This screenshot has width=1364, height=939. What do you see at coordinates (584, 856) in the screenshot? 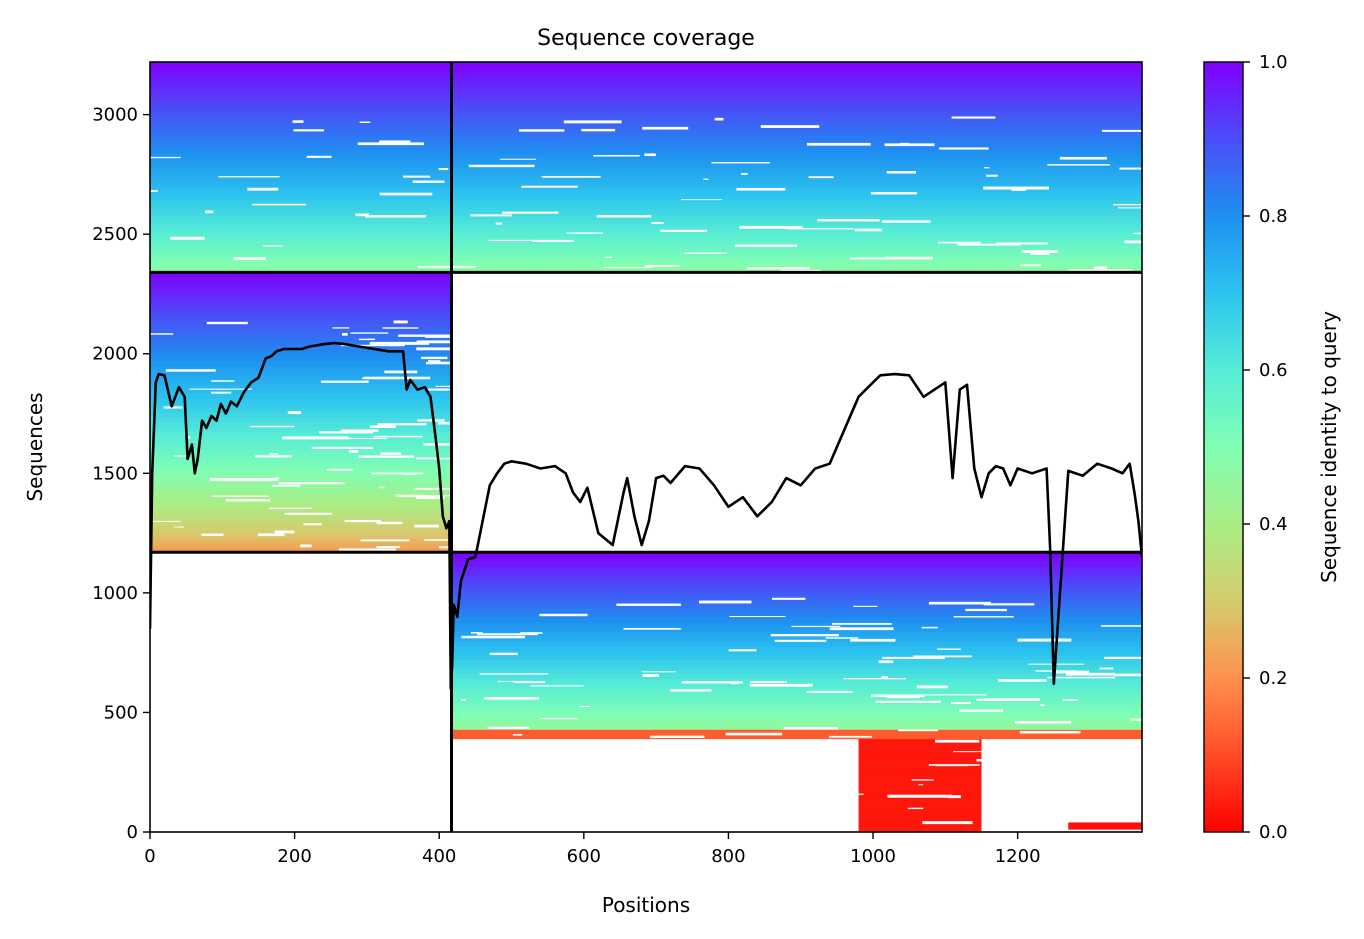
I see `x-tick-label: 600` at bounding box center [584, 856].